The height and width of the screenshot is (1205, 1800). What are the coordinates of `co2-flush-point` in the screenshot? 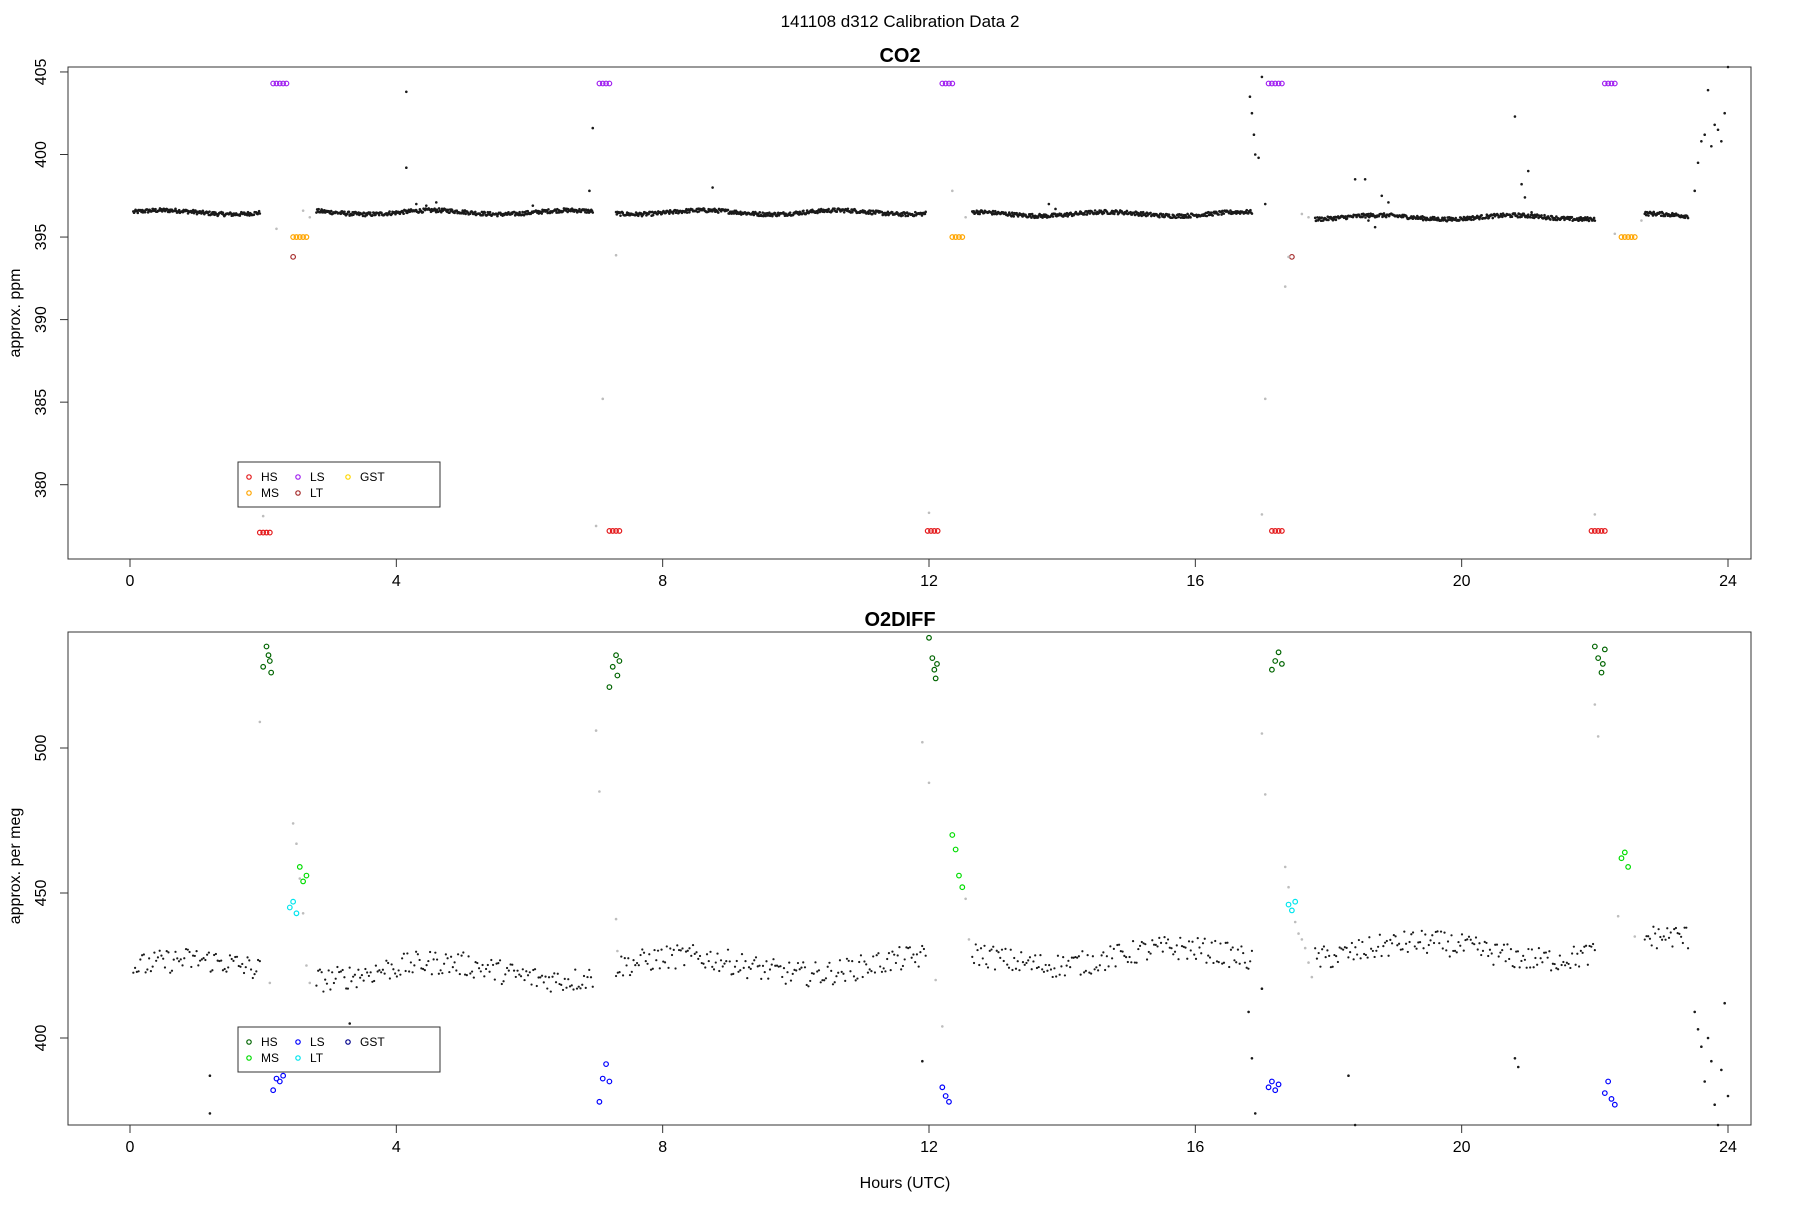 It's located at (616, 255).